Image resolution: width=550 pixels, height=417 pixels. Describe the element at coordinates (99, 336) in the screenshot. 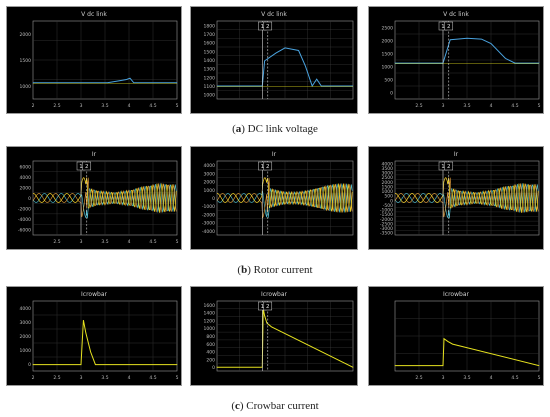

I see `chart-6: Icrowbar 0 1000 2000 3000 4000 2 2.5 3 3.5 4 4.5 5` at that location.